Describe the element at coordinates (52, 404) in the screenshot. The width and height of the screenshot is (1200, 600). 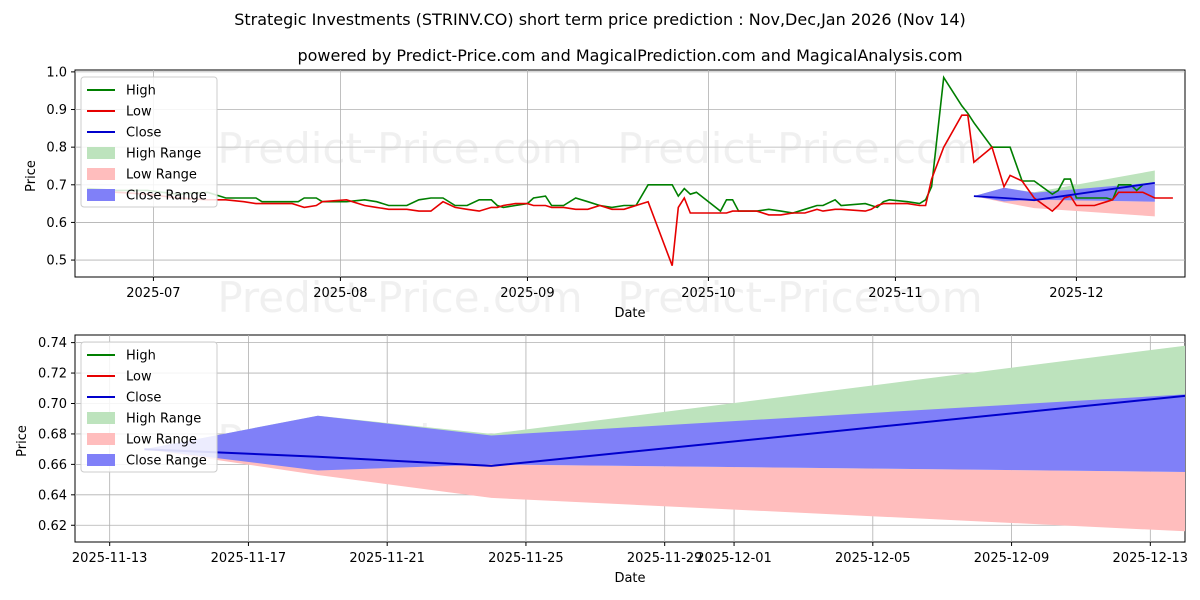
I see `y-tick-label: 0.70` at that location.